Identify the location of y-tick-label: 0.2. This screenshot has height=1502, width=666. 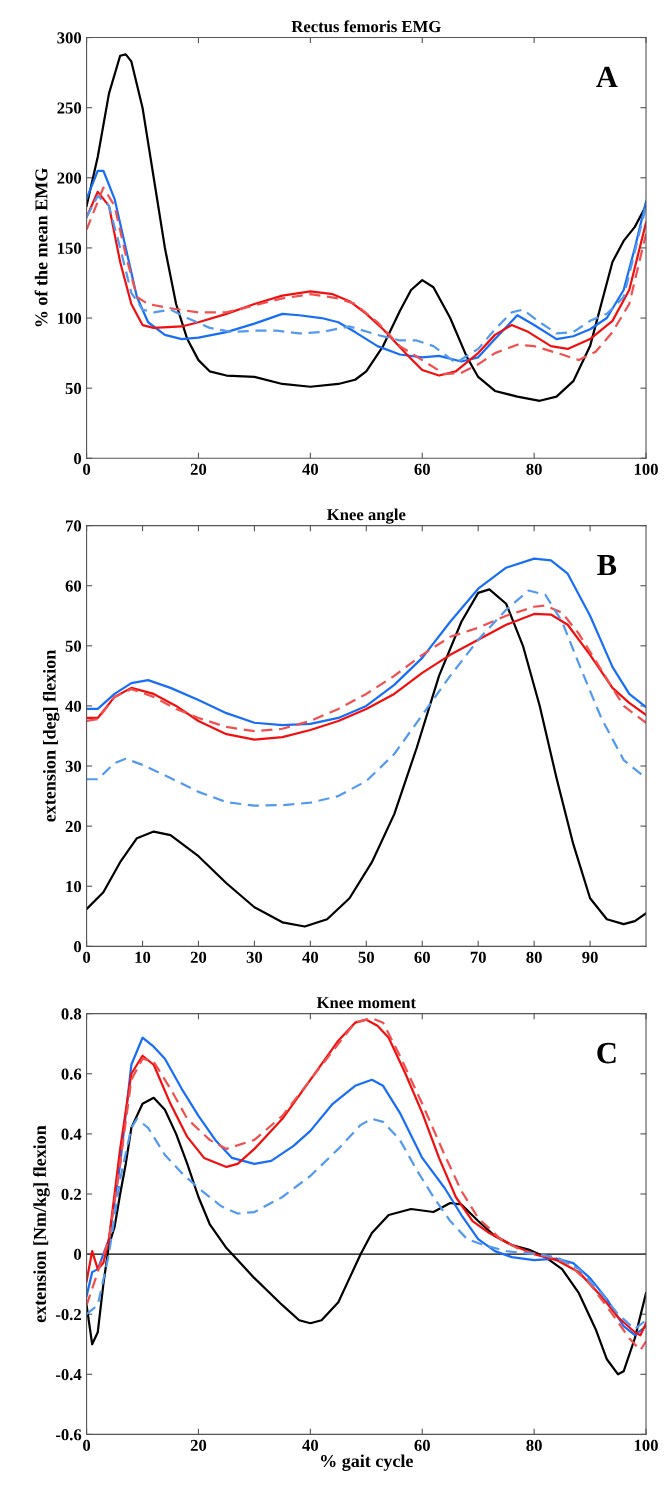
(71, 1194).